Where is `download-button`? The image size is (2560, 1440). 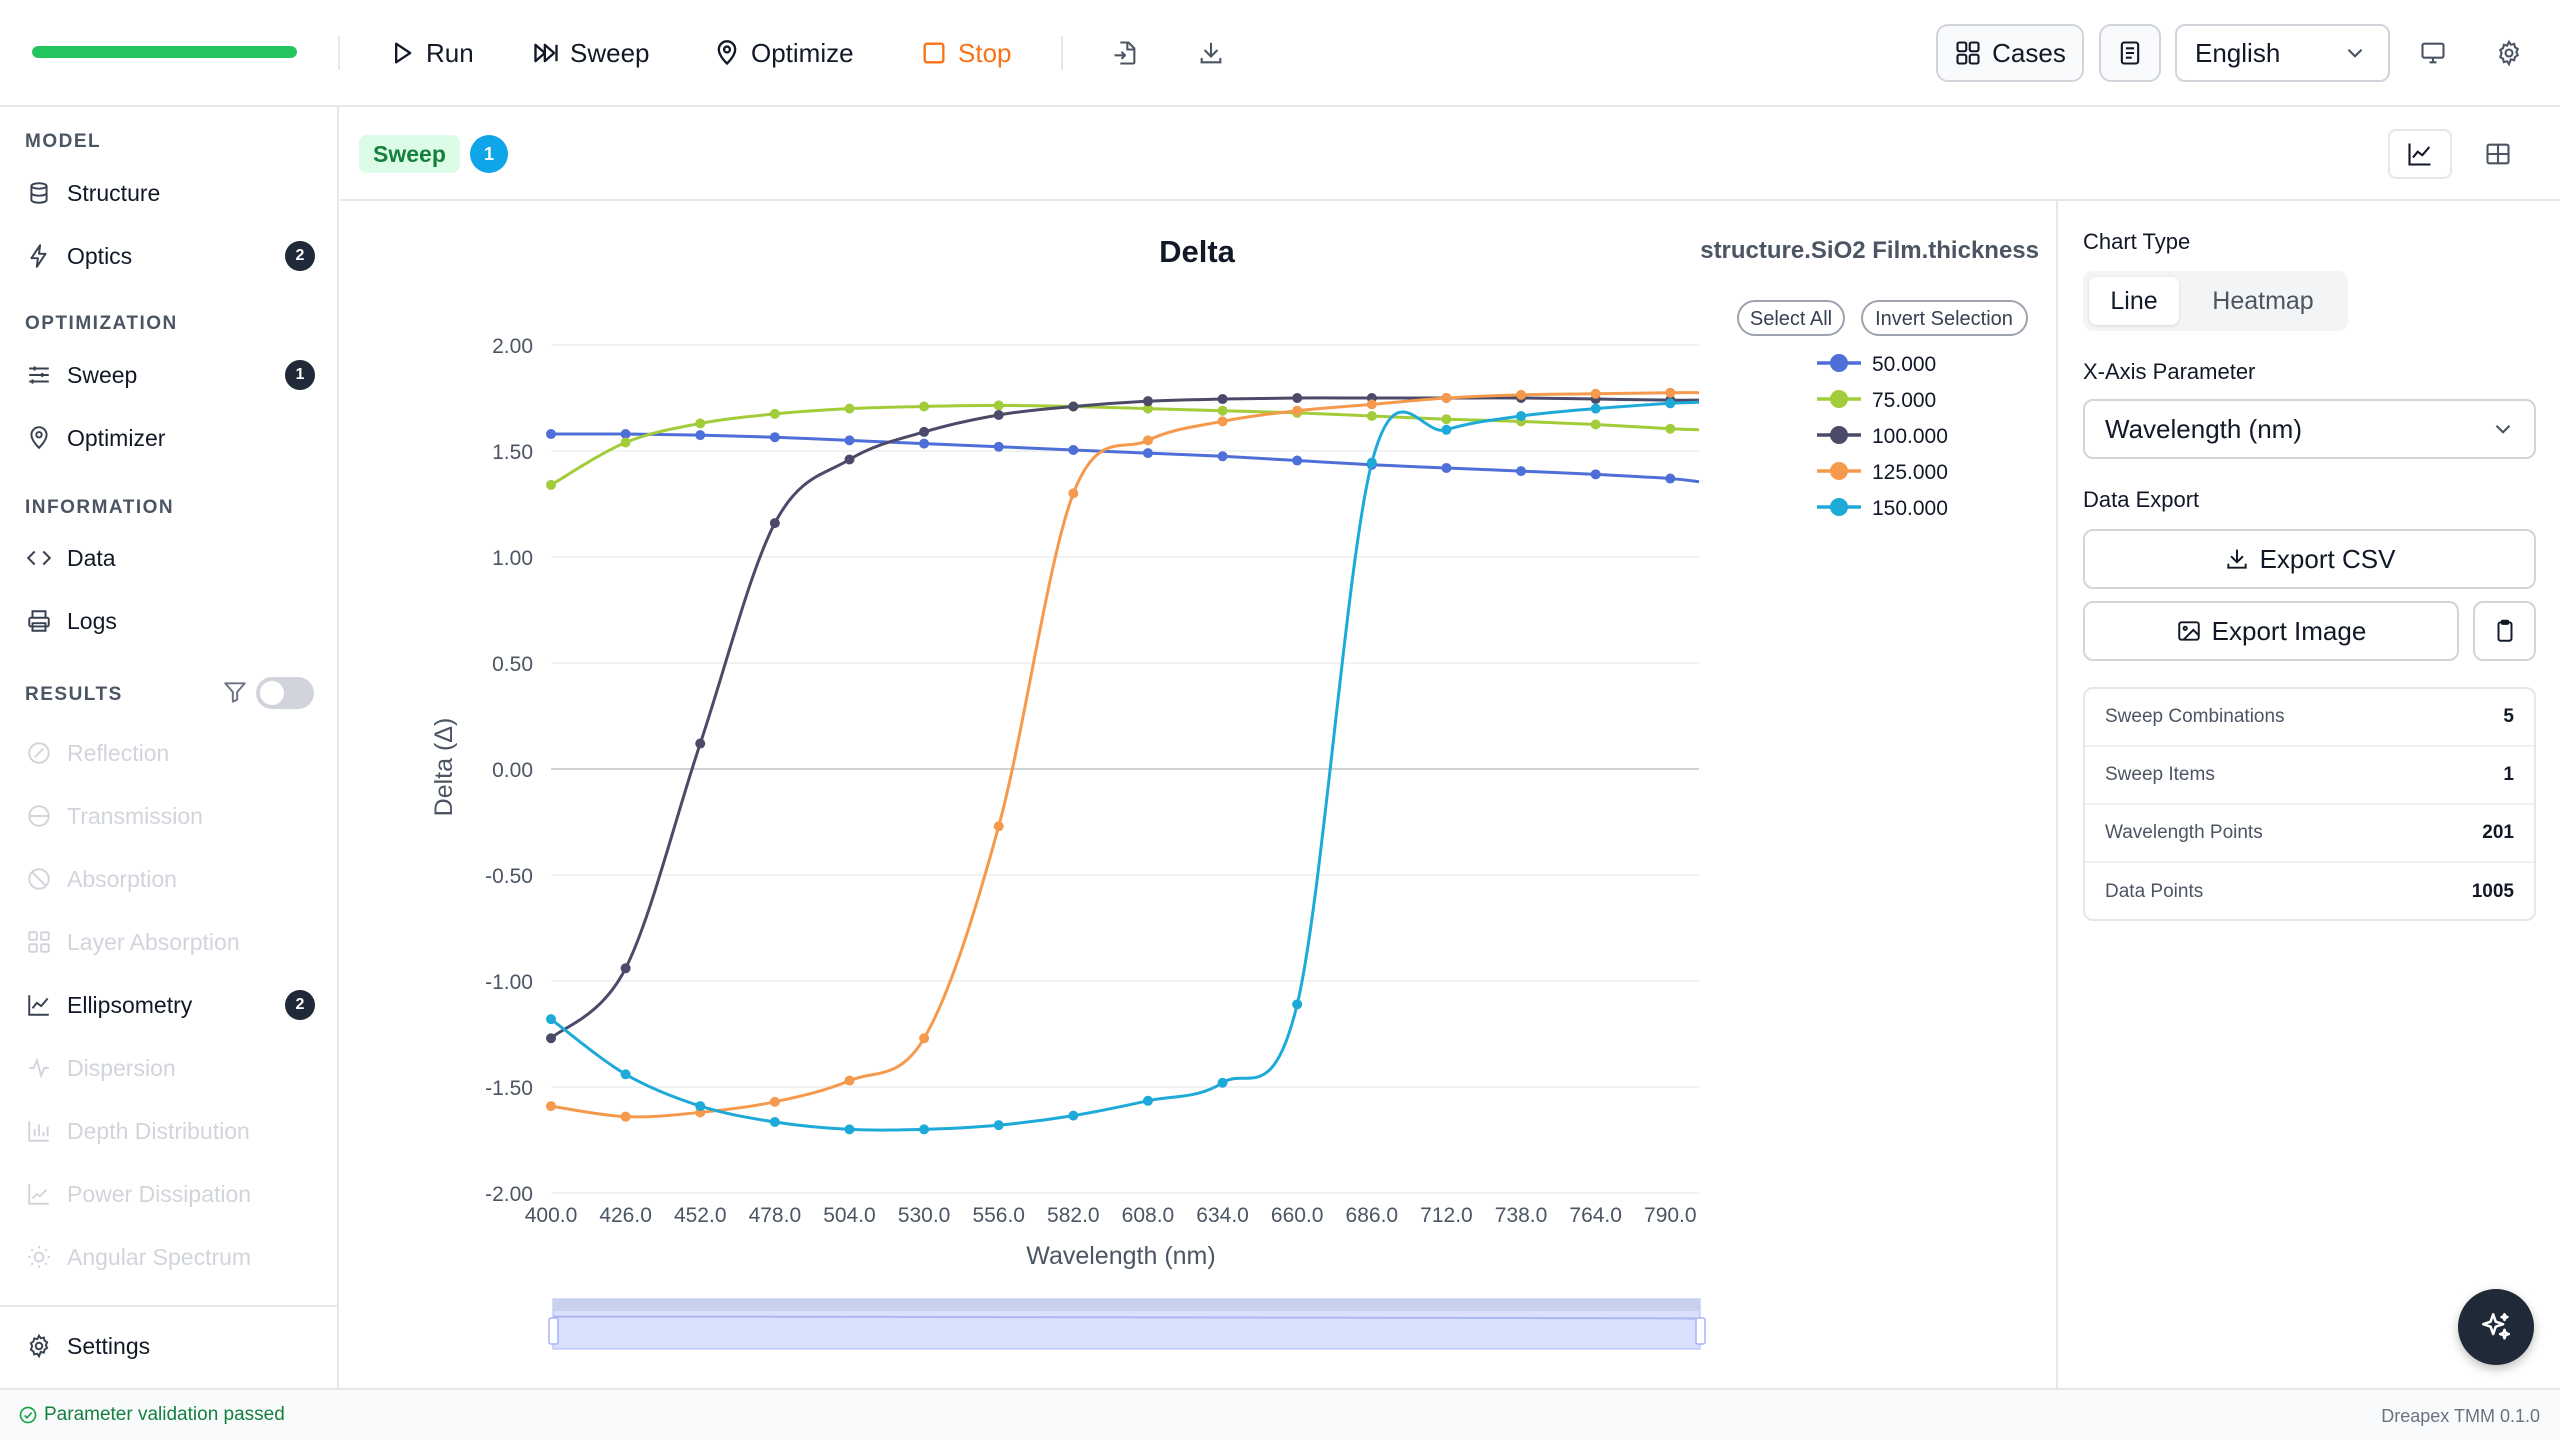 download-button is located at coordinates (1211, 53).